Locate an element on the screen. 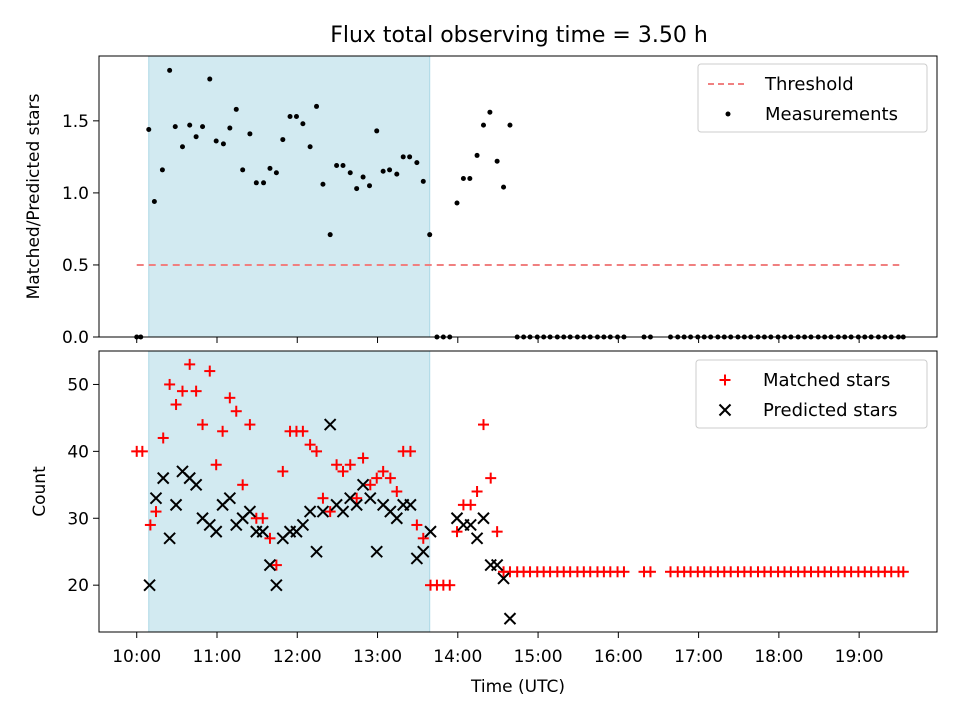  x-tick-label: 10:00 is located at coordinates (136, 657).